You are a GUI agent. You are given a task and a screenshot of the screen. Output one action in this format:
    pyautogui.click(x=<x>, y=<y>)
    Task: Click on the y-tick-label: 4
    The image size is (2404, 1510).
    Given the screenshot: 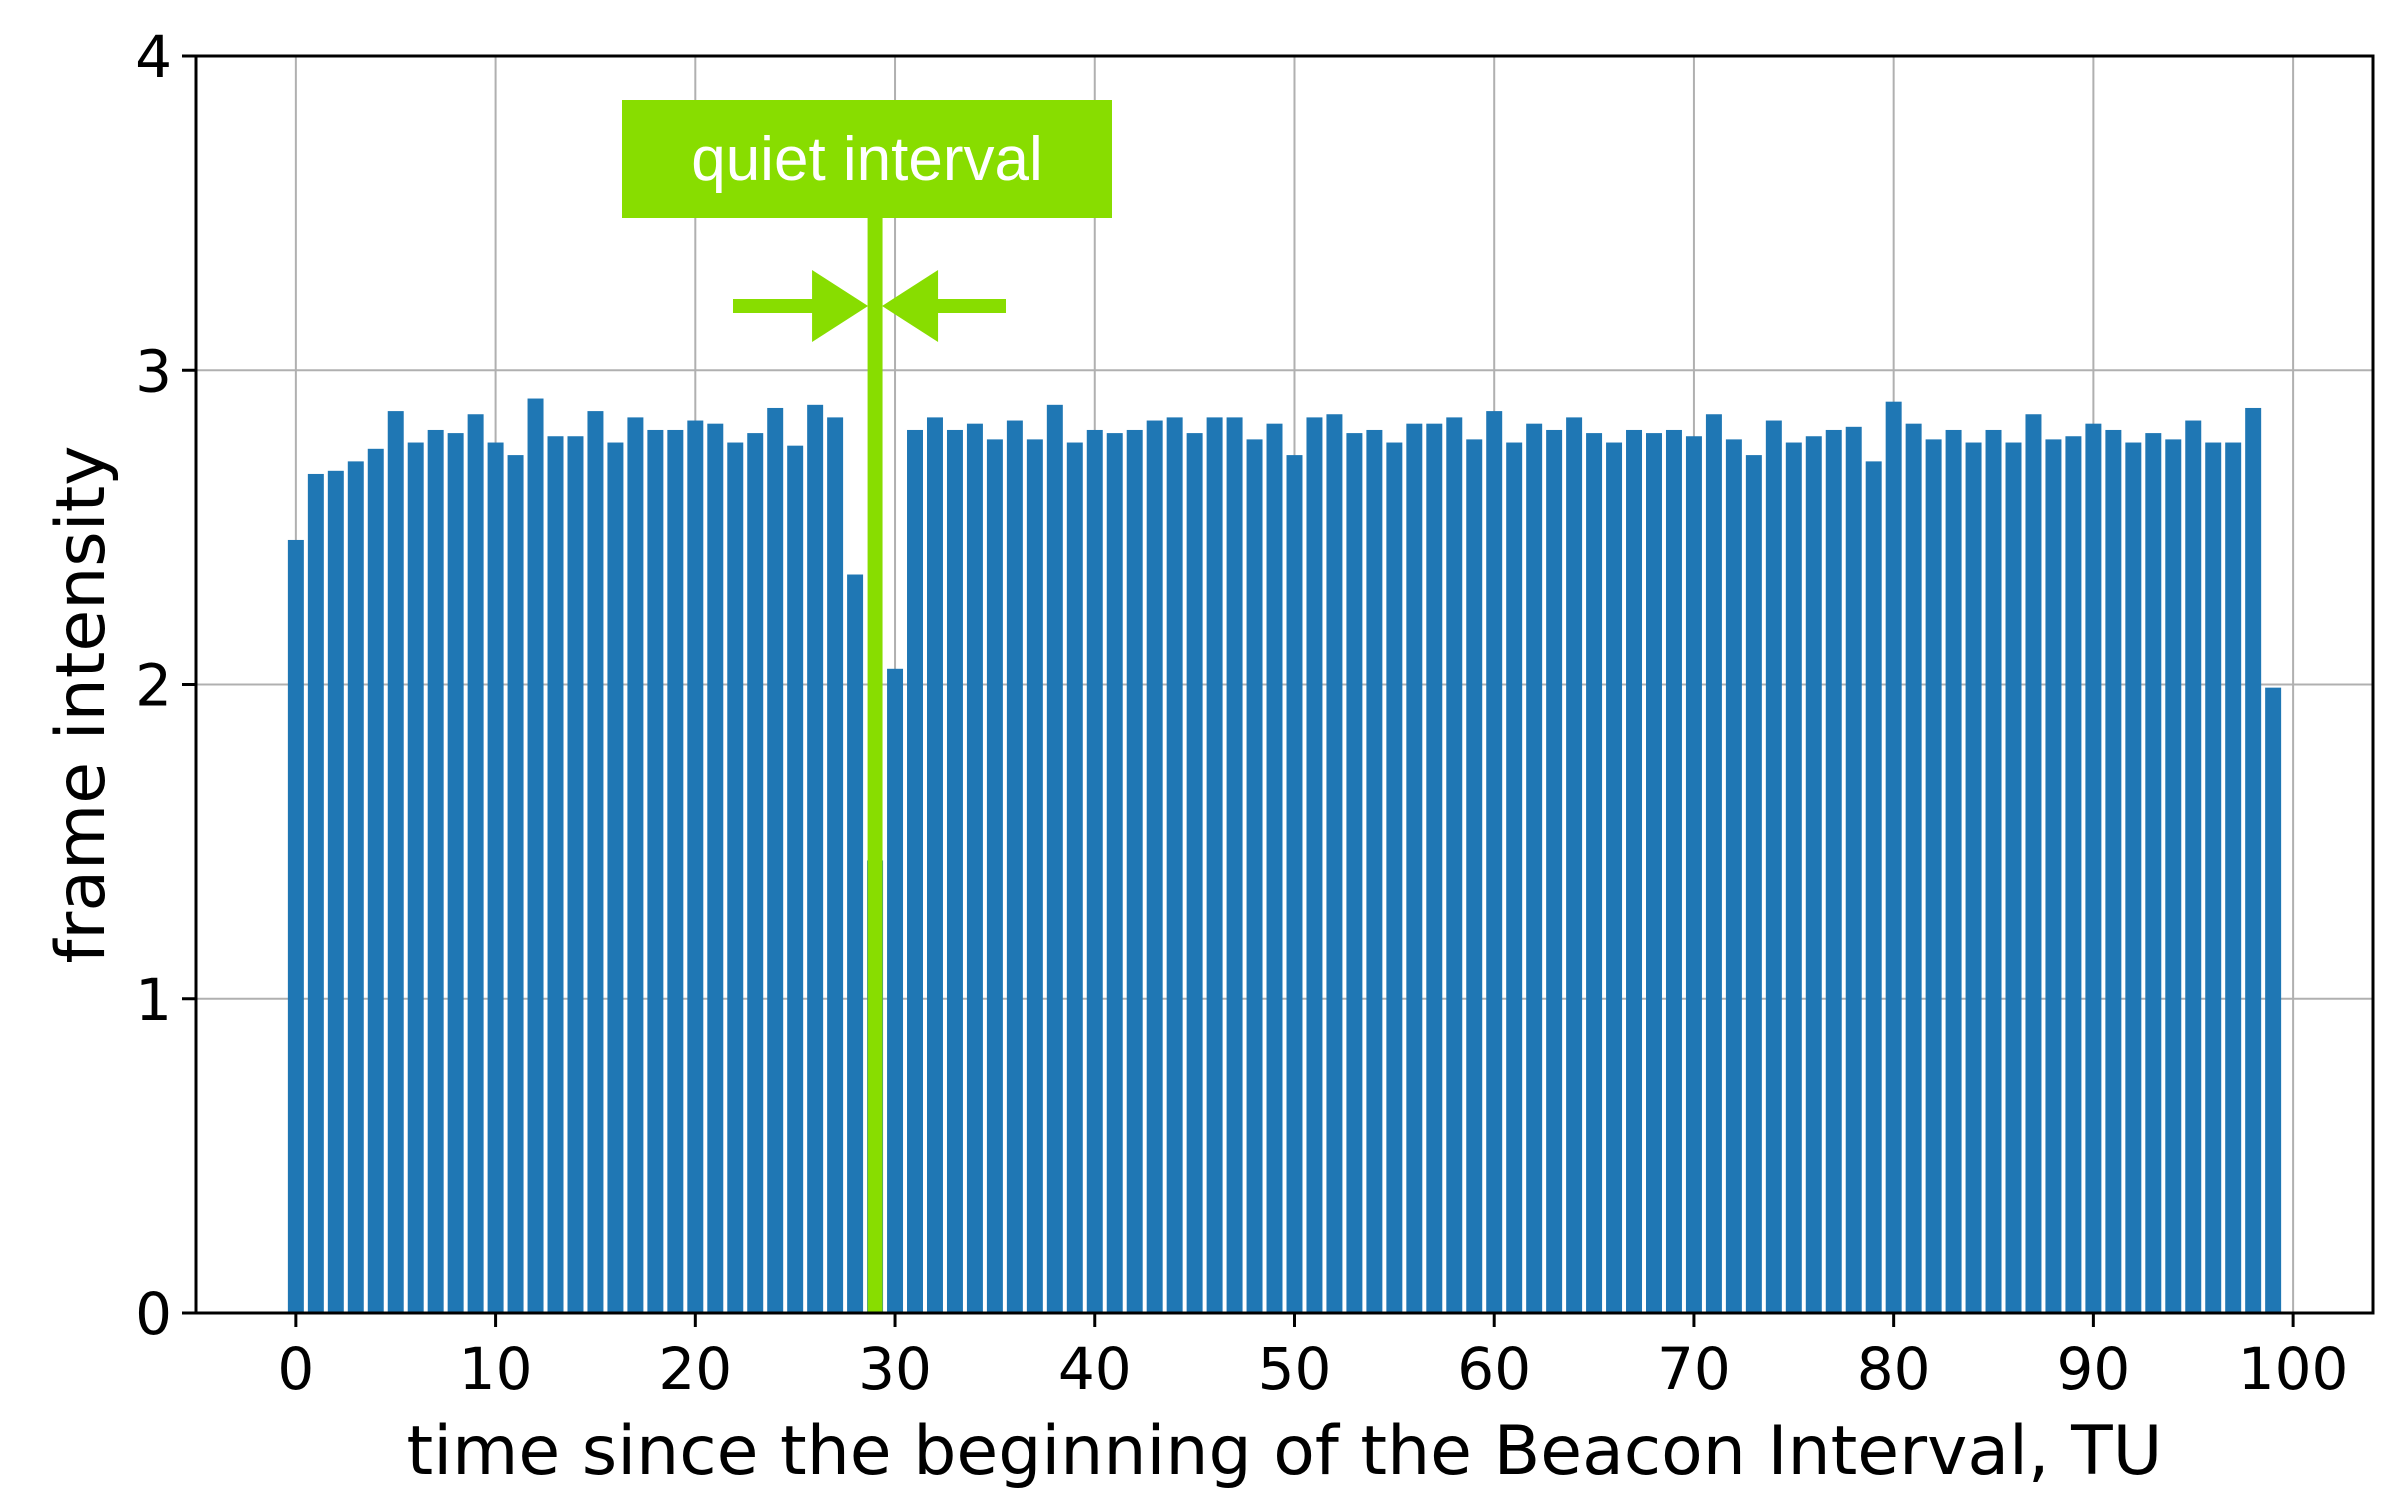 What is the action you would take?
    pyautogui.click(x=153, y=57)
    